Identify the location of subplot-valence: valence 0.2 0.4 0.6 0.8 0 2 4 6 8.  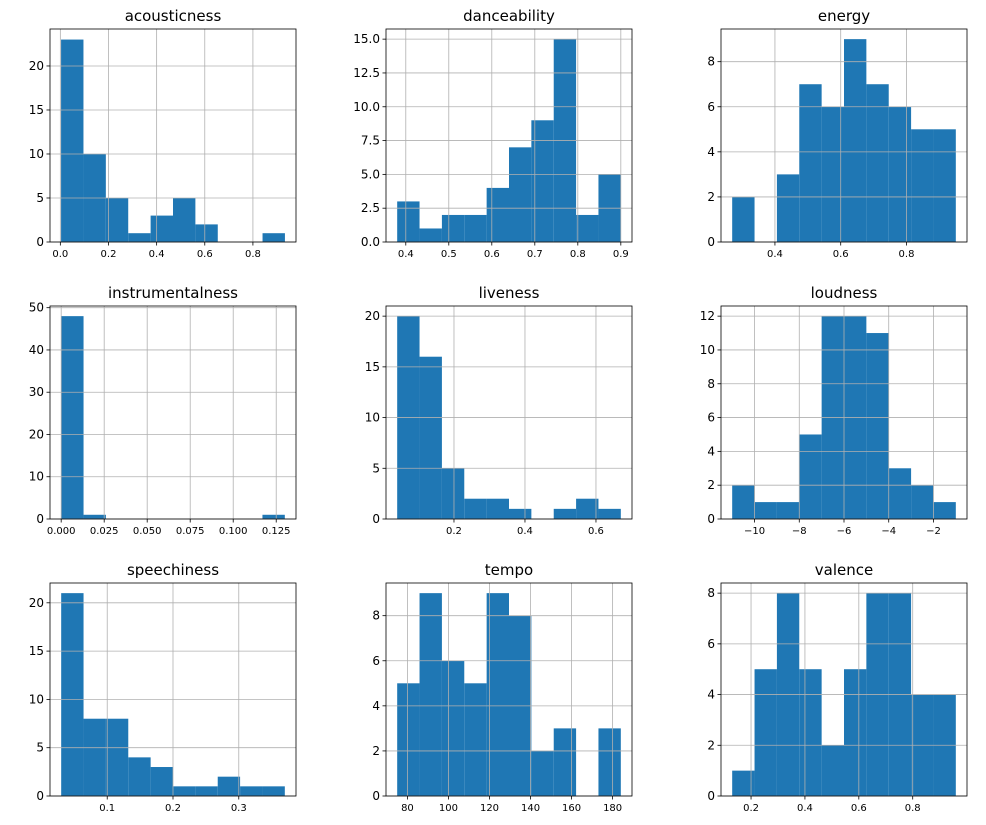
(837, 687).